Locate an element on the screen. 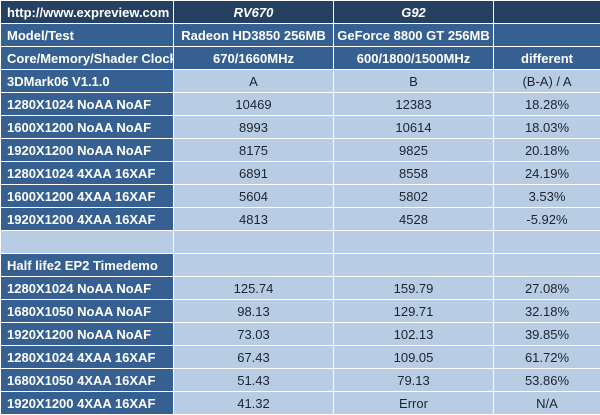 The height and width of the screenshot is (415, 600). column-key-b-cell: B is located at coordinates (413, 81).